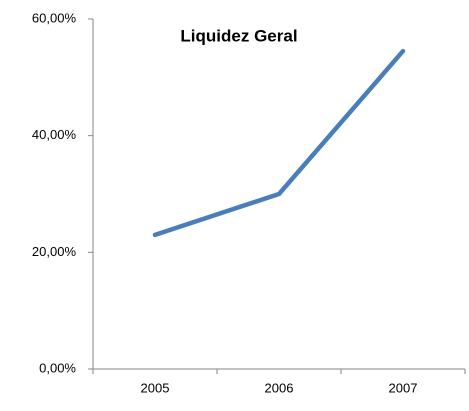 This screenshot has height=411, width=469. I want to click on y-tick-label: 0,00%, so click(57, 367).